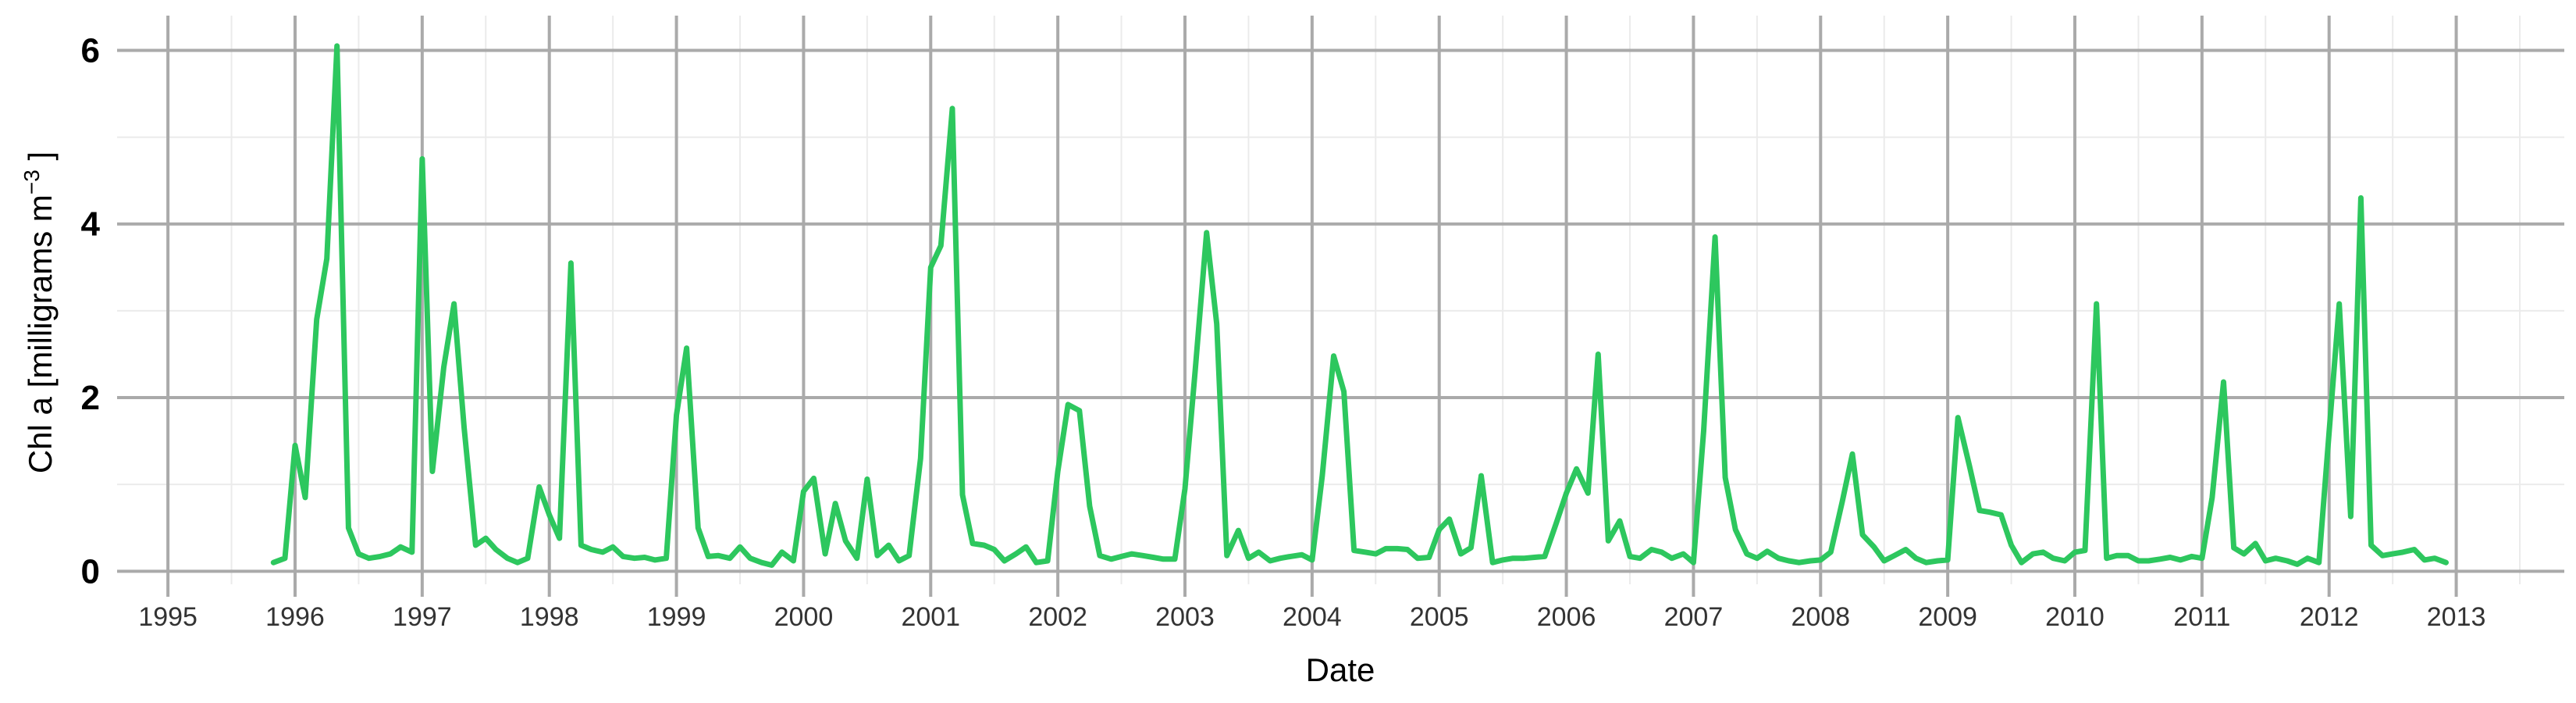 The height and width of the screenshot is (703, 2576). I want to click on x-tick-label: 2012, so click(2329, 617).